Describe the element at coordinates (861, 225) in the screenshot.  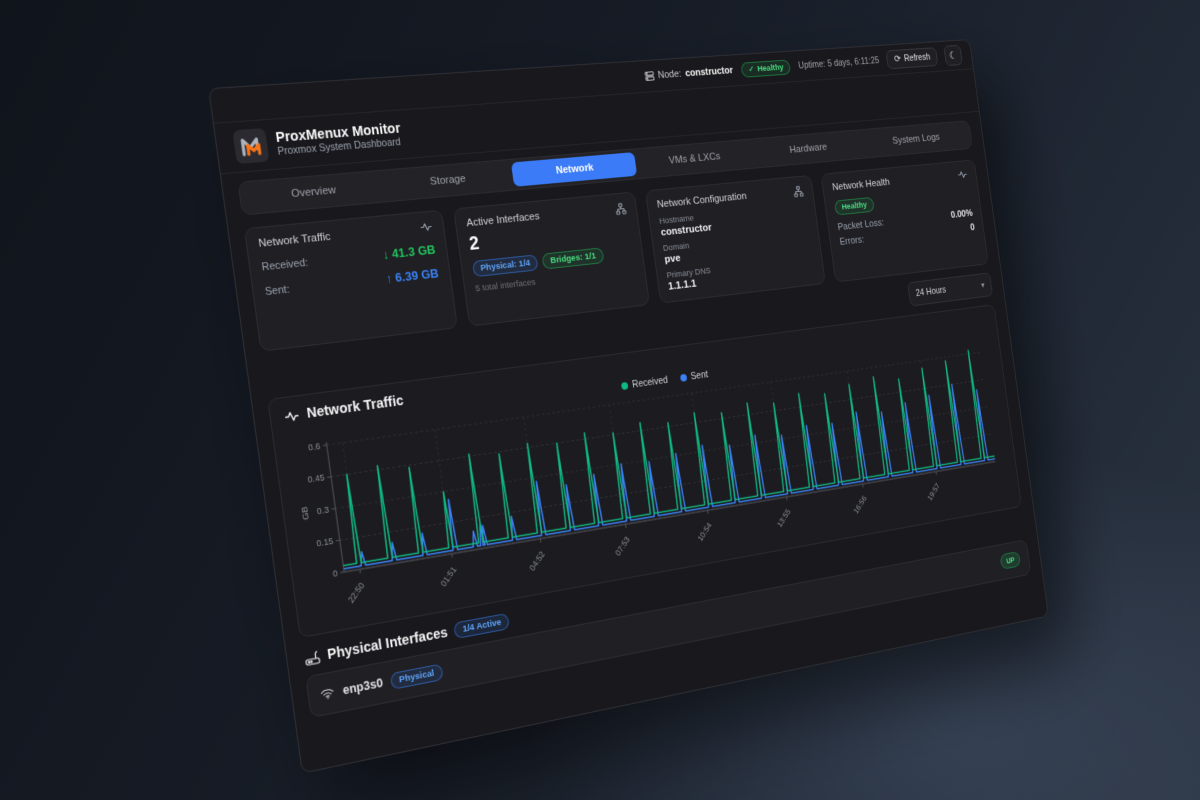
I see `packet-loss-label: Packet Loss:` at that location.